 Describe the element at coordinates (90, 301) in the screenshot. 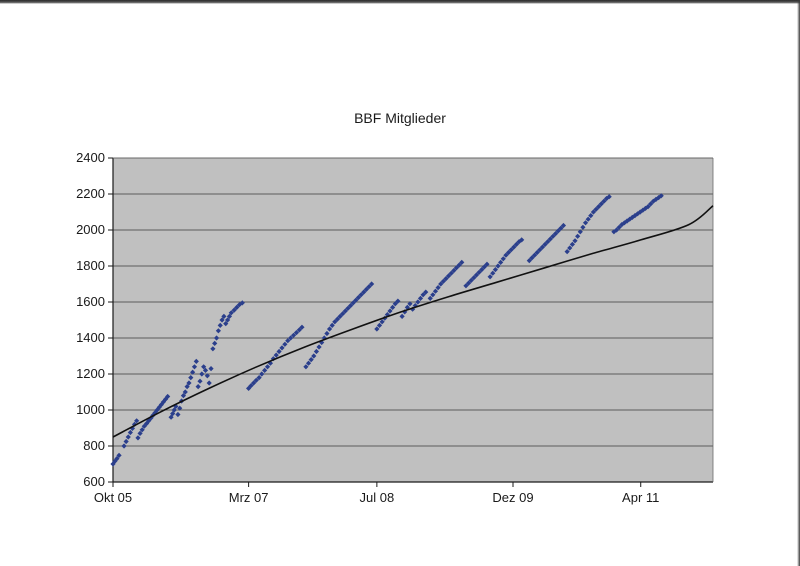

I see `y-tick-label: 1600` at that location.